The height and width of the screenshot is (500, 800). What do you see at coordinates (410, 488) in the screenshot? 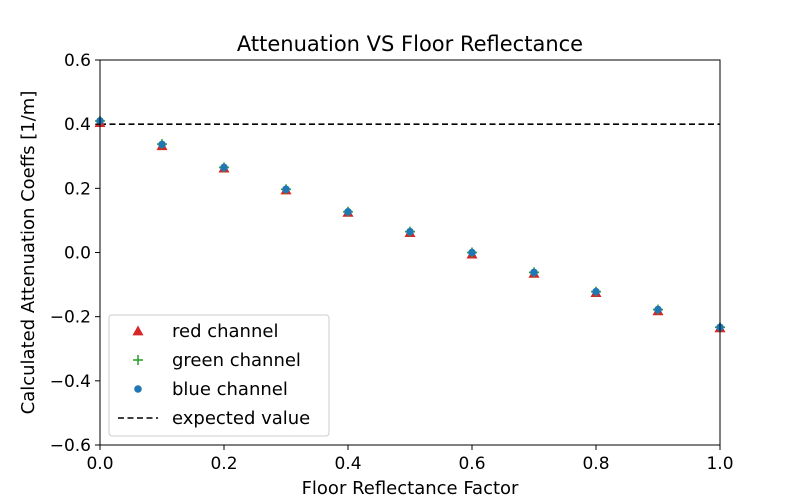
I see `x-axis-label: Floor Reflectance Factor` at bounding box center [410, 488].